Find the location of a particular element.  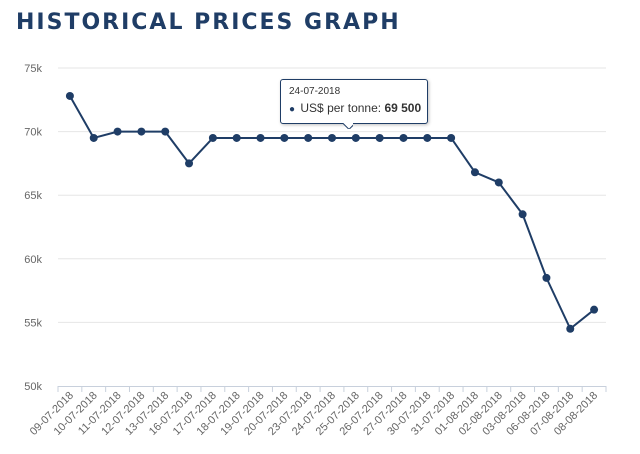

point-tooltip: 24-07-2018 ● US$ per tonne: 69 500 is located at coordinates (354, 101).